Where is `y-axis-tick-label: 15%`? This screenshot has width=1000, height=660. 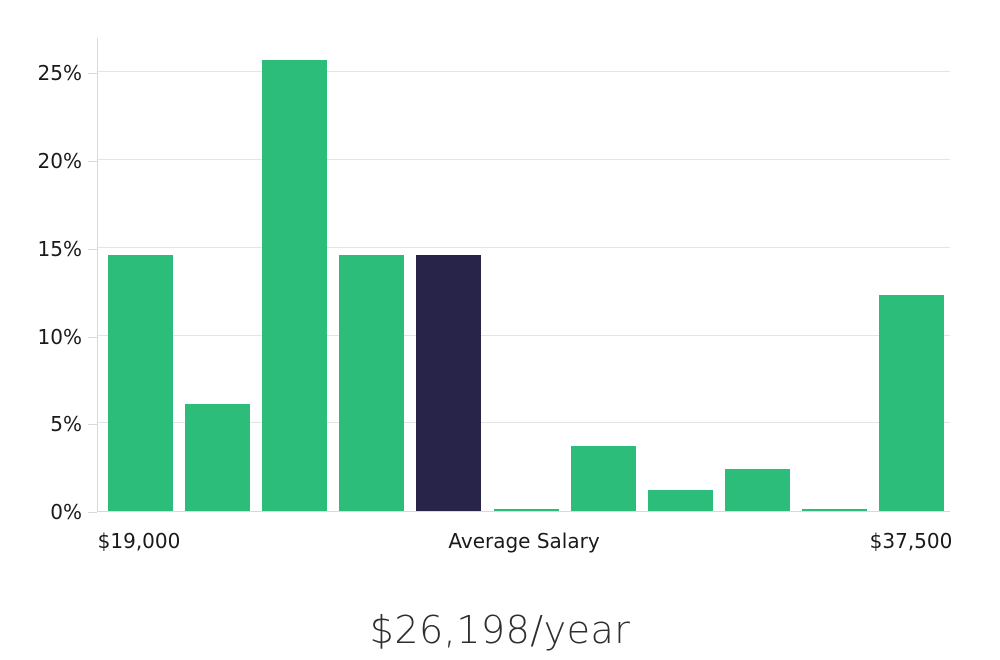 y-axis-tick-label: 15% is located at coordinates (59, 248).